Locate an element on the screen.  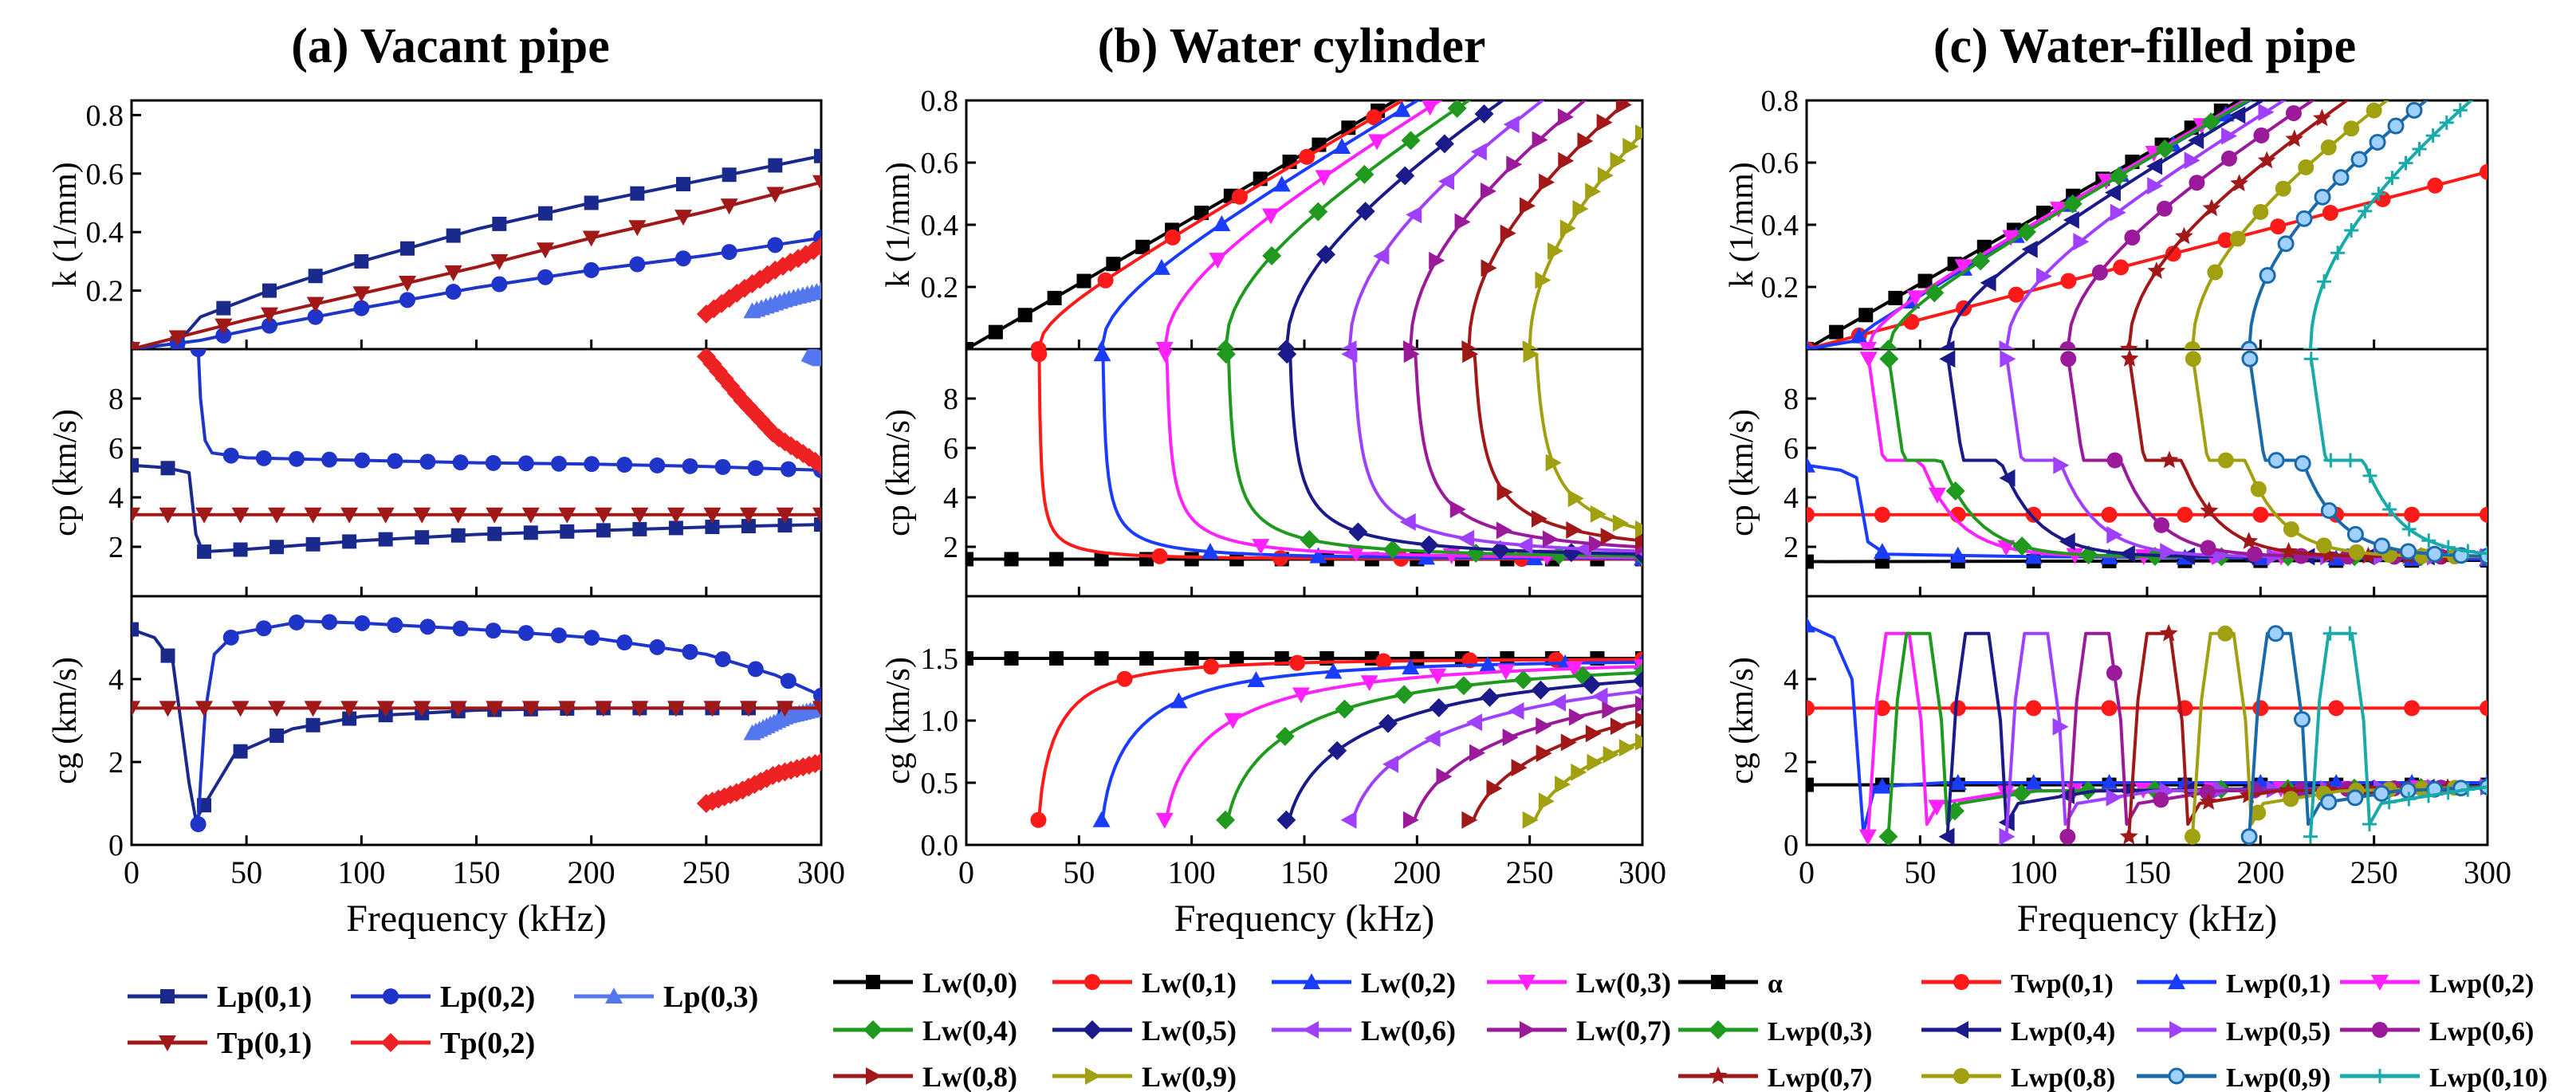
legend-entry: Lwp(0,2) is located at coordinates (2437, 984).